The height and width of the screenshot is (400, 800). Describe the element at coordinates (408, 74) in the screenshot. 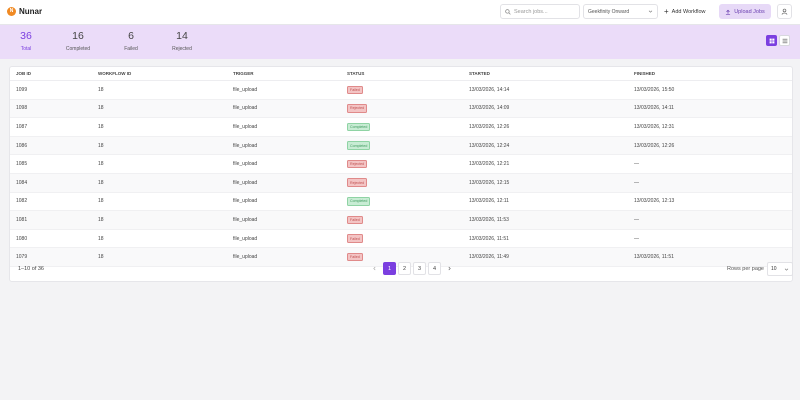

I see `column-header-status: STATUS` at that location.